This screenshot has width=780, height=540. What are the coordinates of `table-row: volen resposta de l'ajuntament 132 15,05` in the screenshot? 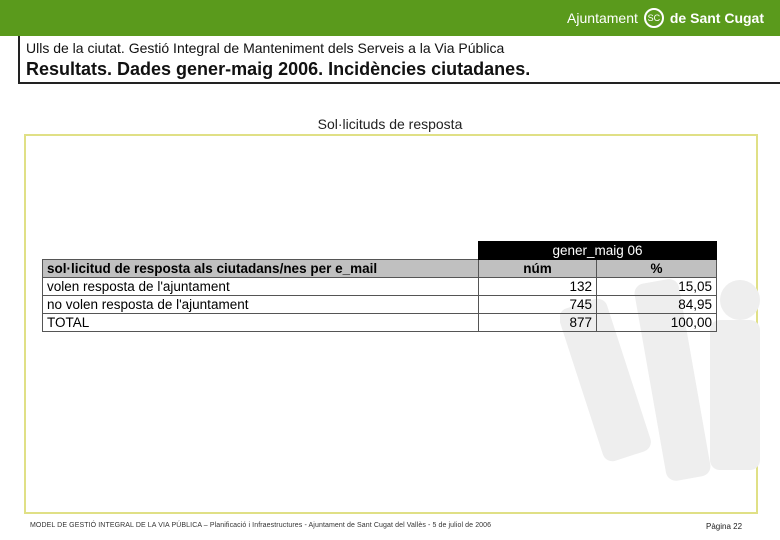 It's located at (379, 286).